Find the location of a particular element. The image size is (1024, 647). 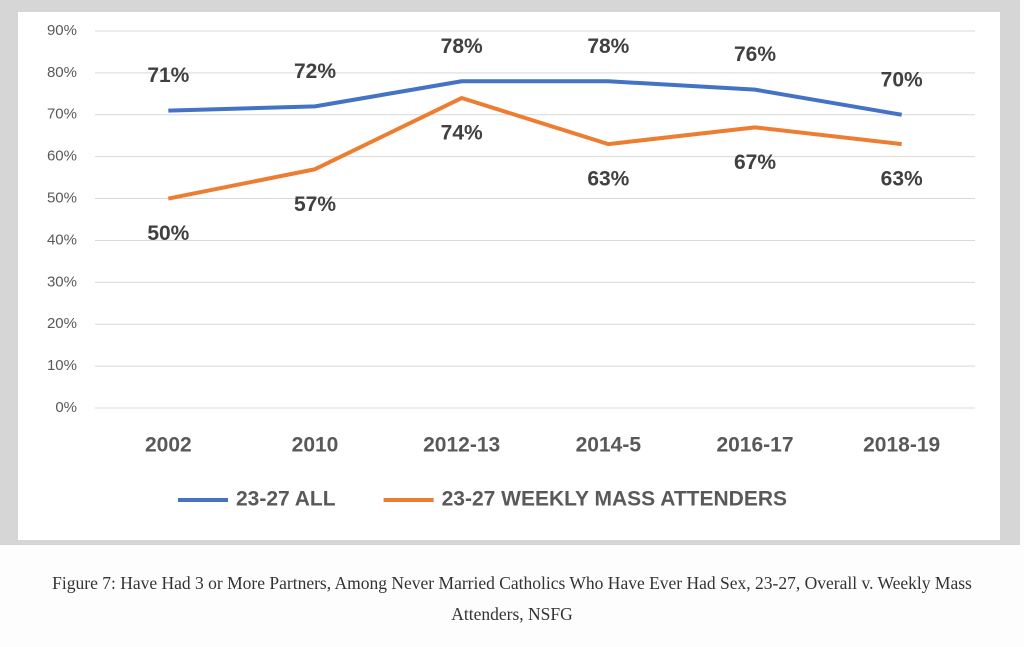

data-label: 74% is located at coordinates (462, 133).